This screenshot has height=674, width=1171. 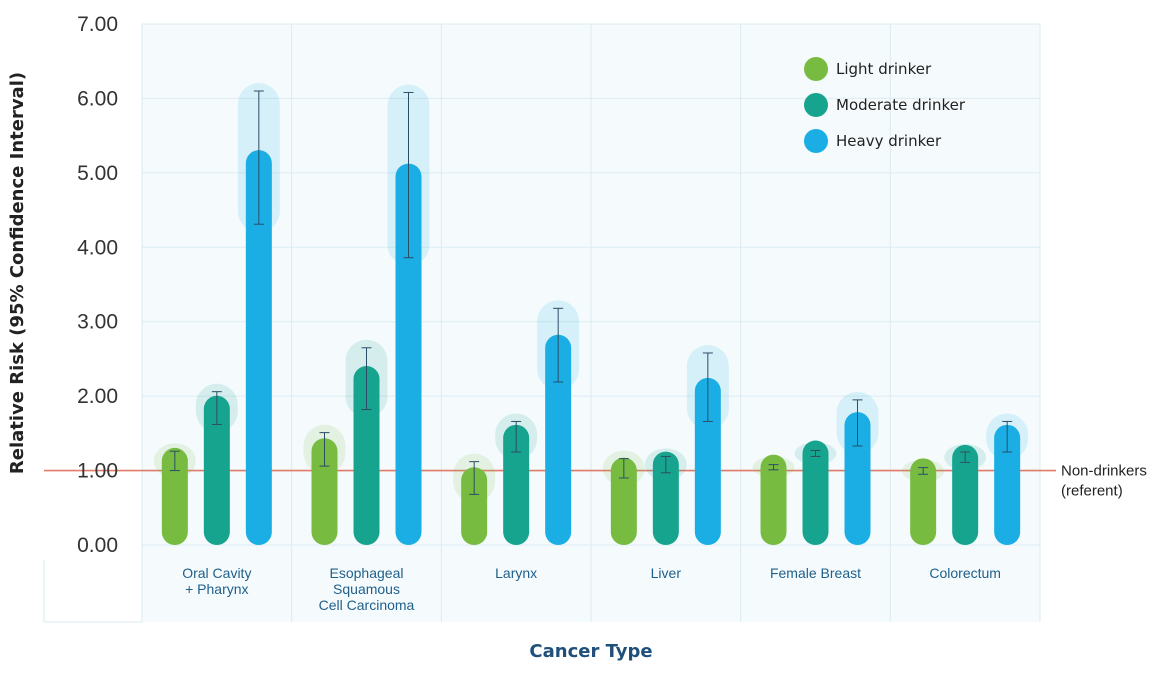 What do you see at coordinates (97, 285) in the screenshot?
I see `y-axis-ticks: 0.00 1.00 2.00 3.00 4.00 5.00 6.00 7.00` at bounding box center [97, 285].